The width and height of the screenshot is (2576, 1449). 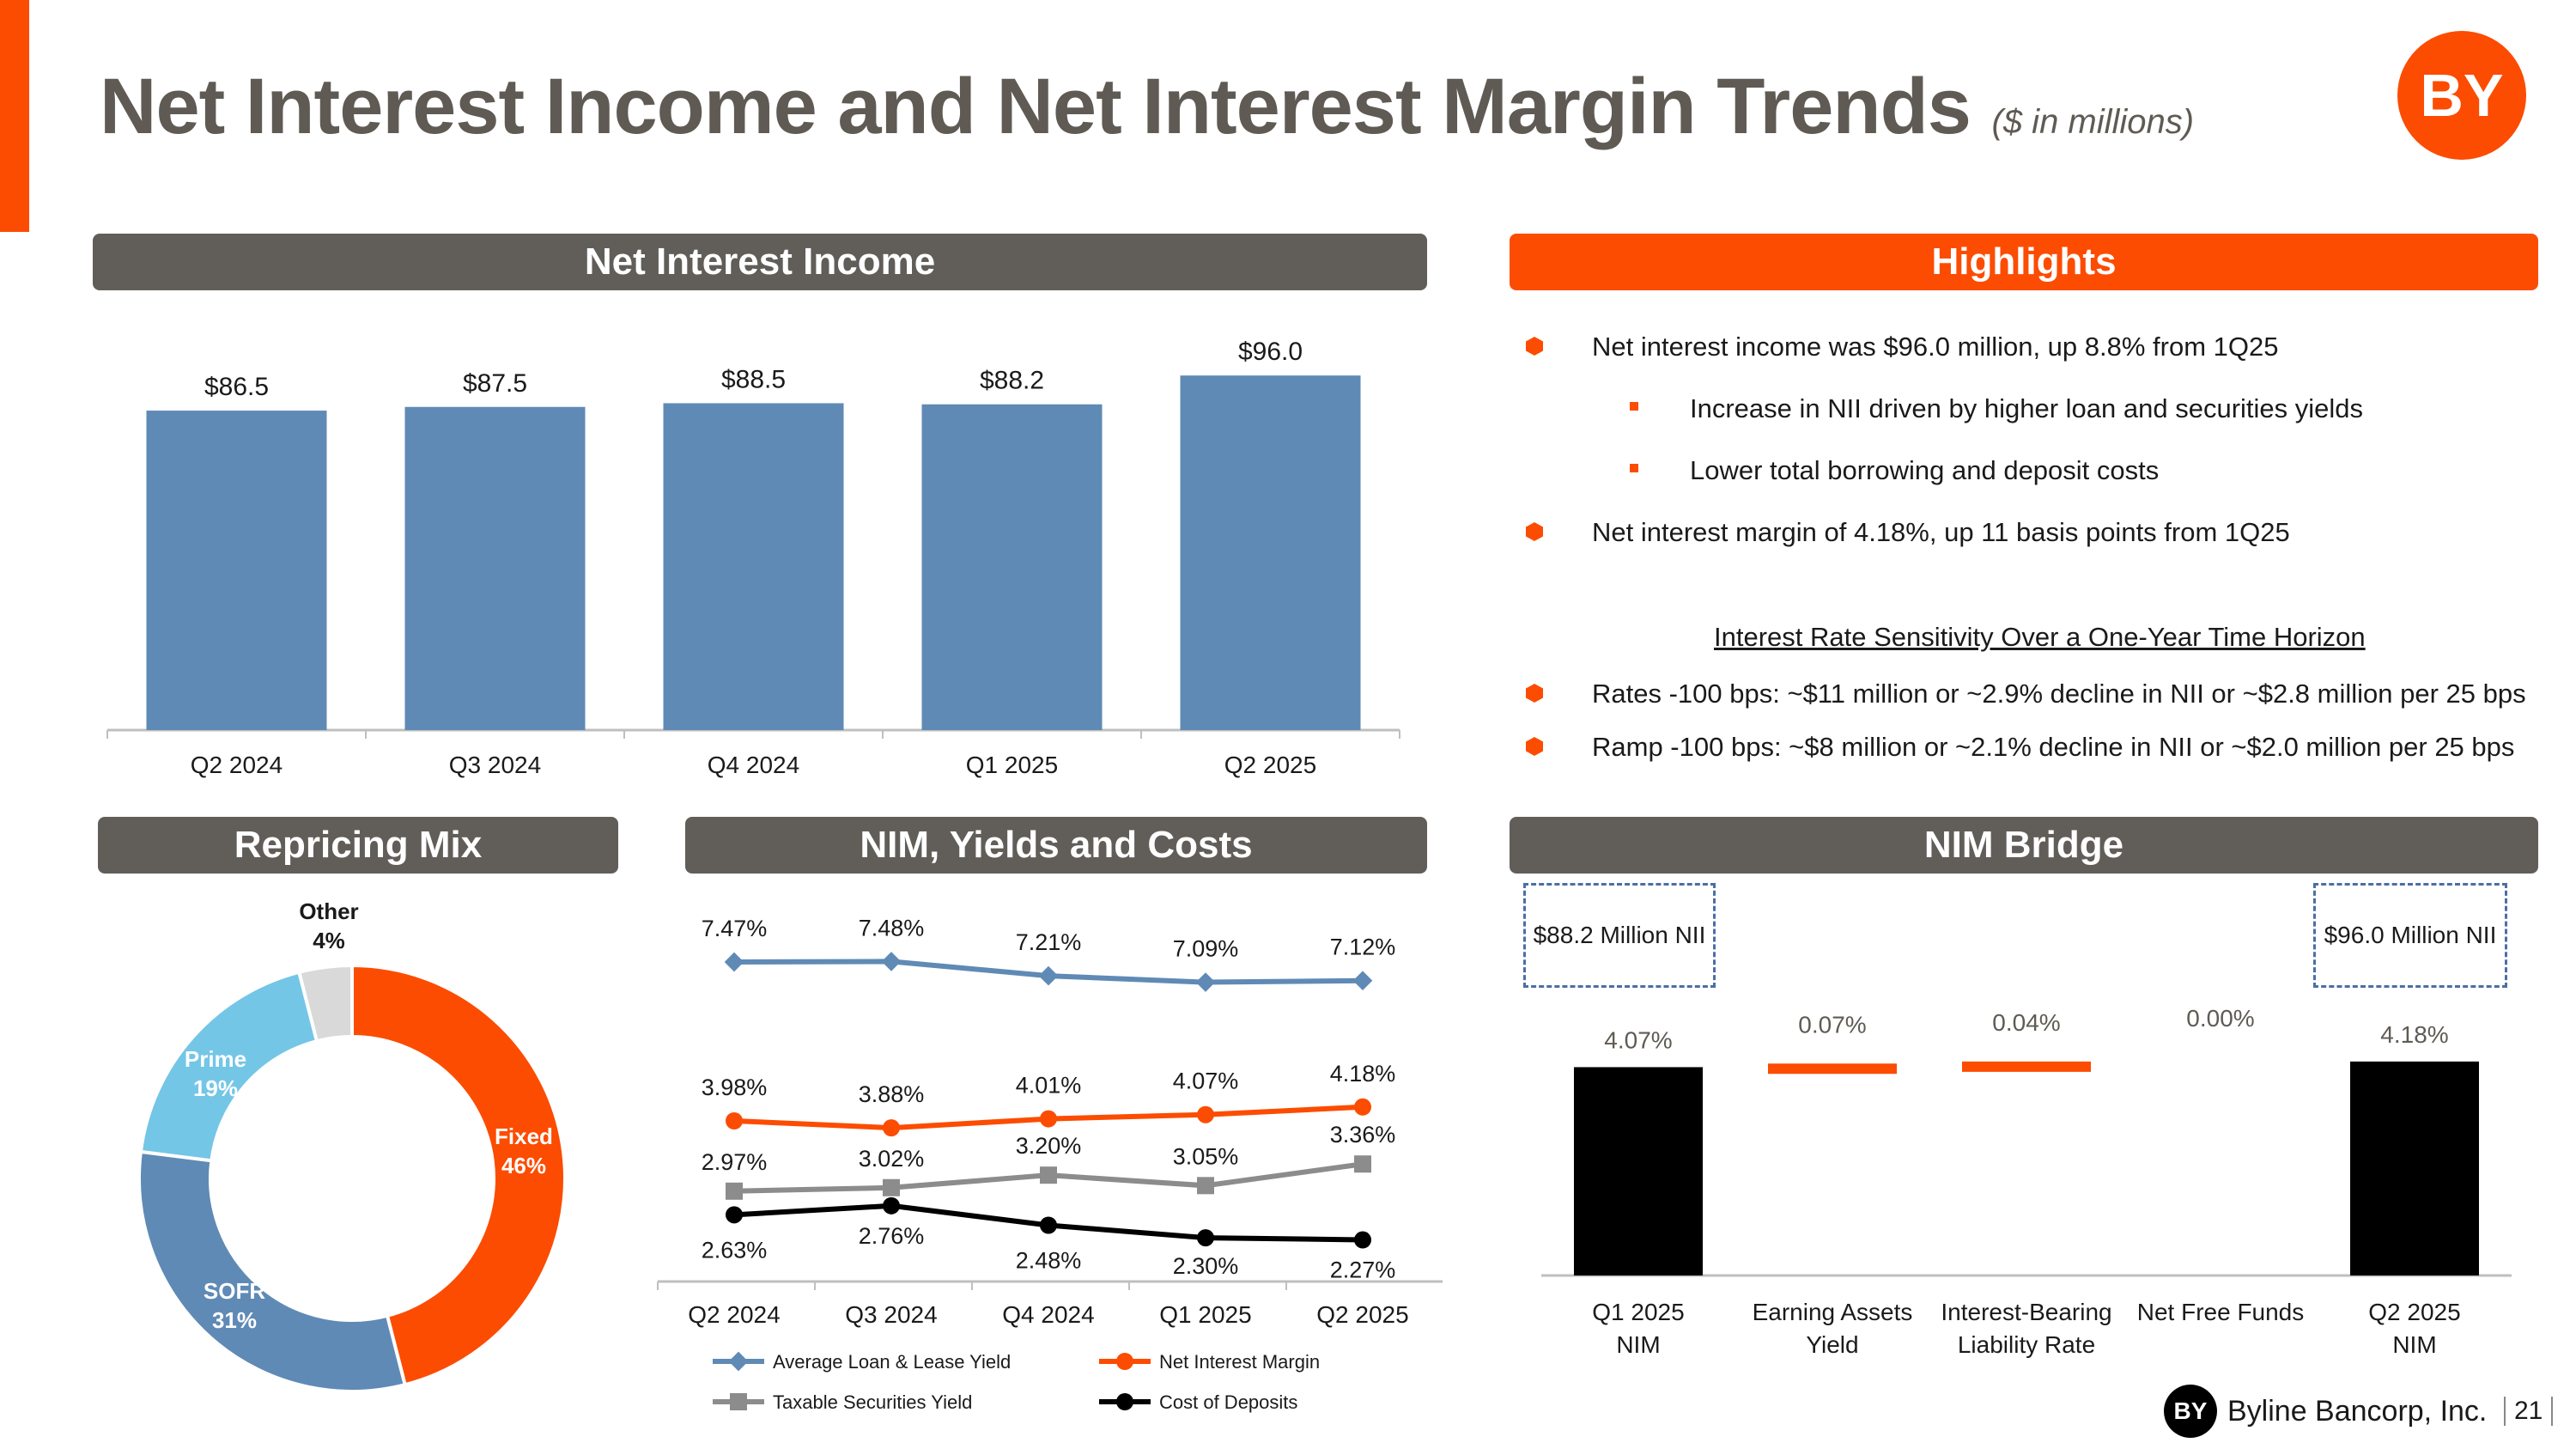 I want to click on repricing-panel-header: Repricing Mix, so click(x=358, y=845).